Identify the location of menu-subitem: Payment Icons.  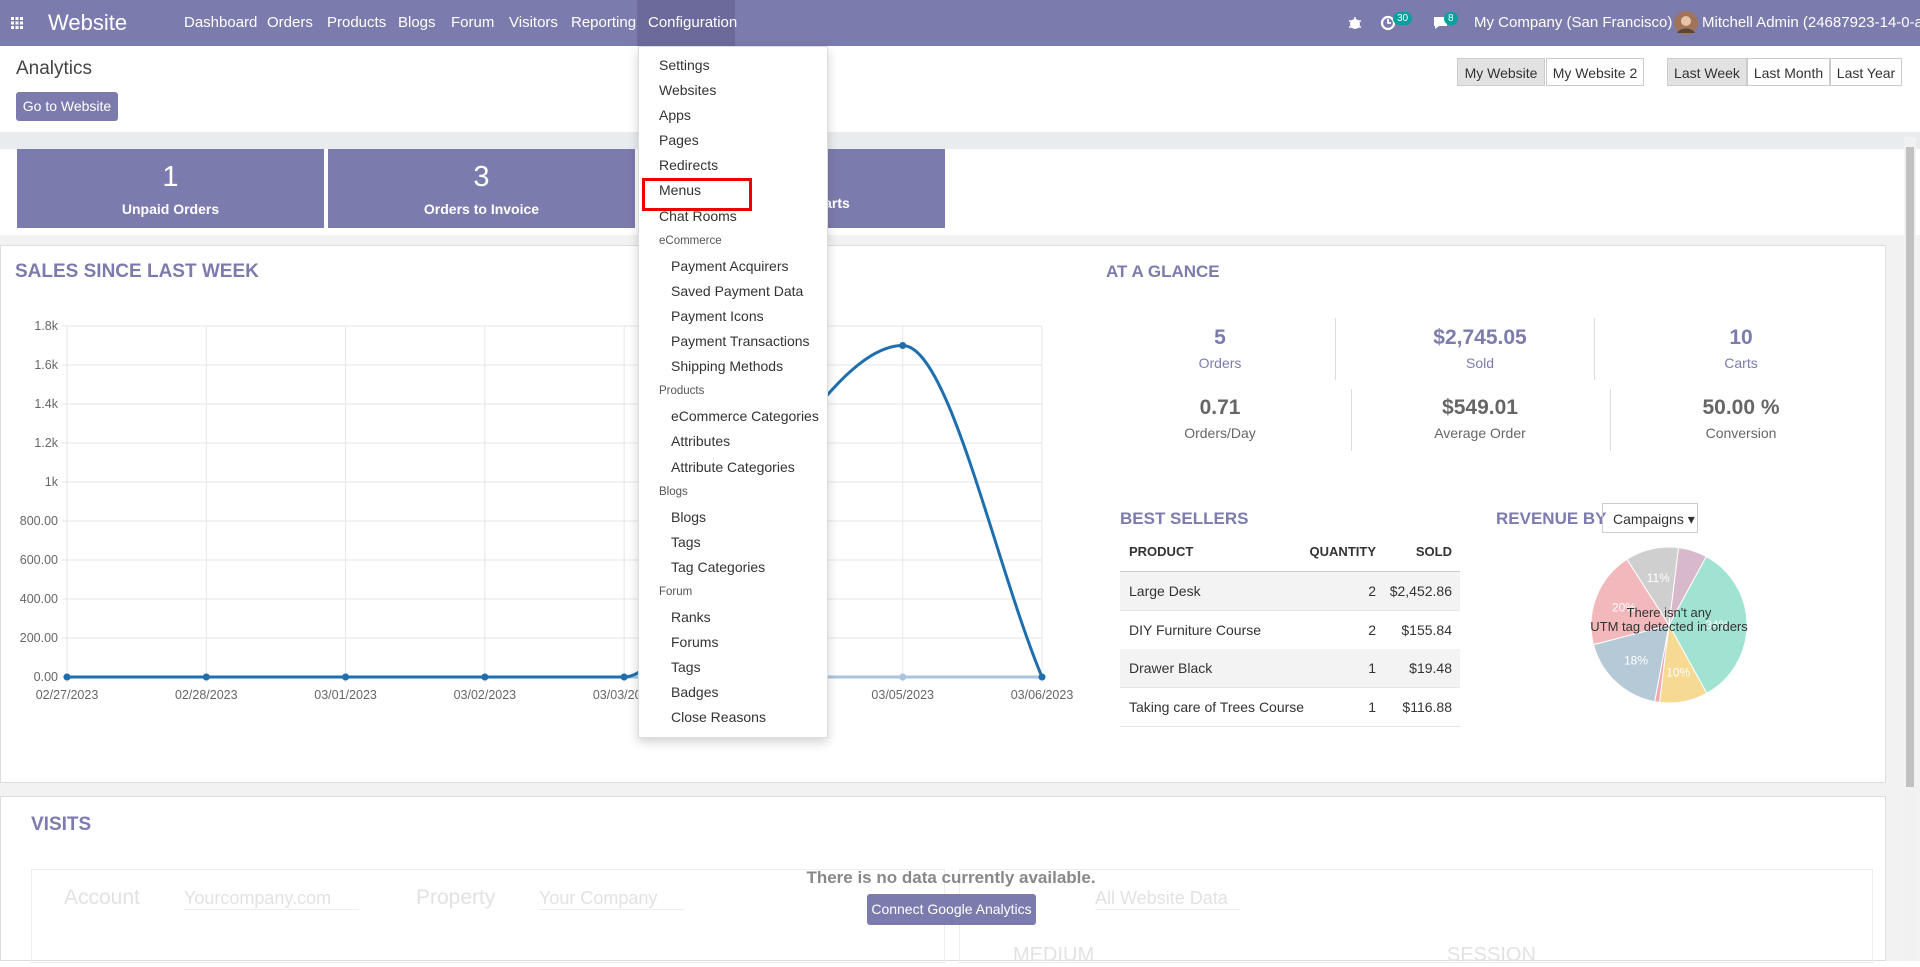
(717, 315).